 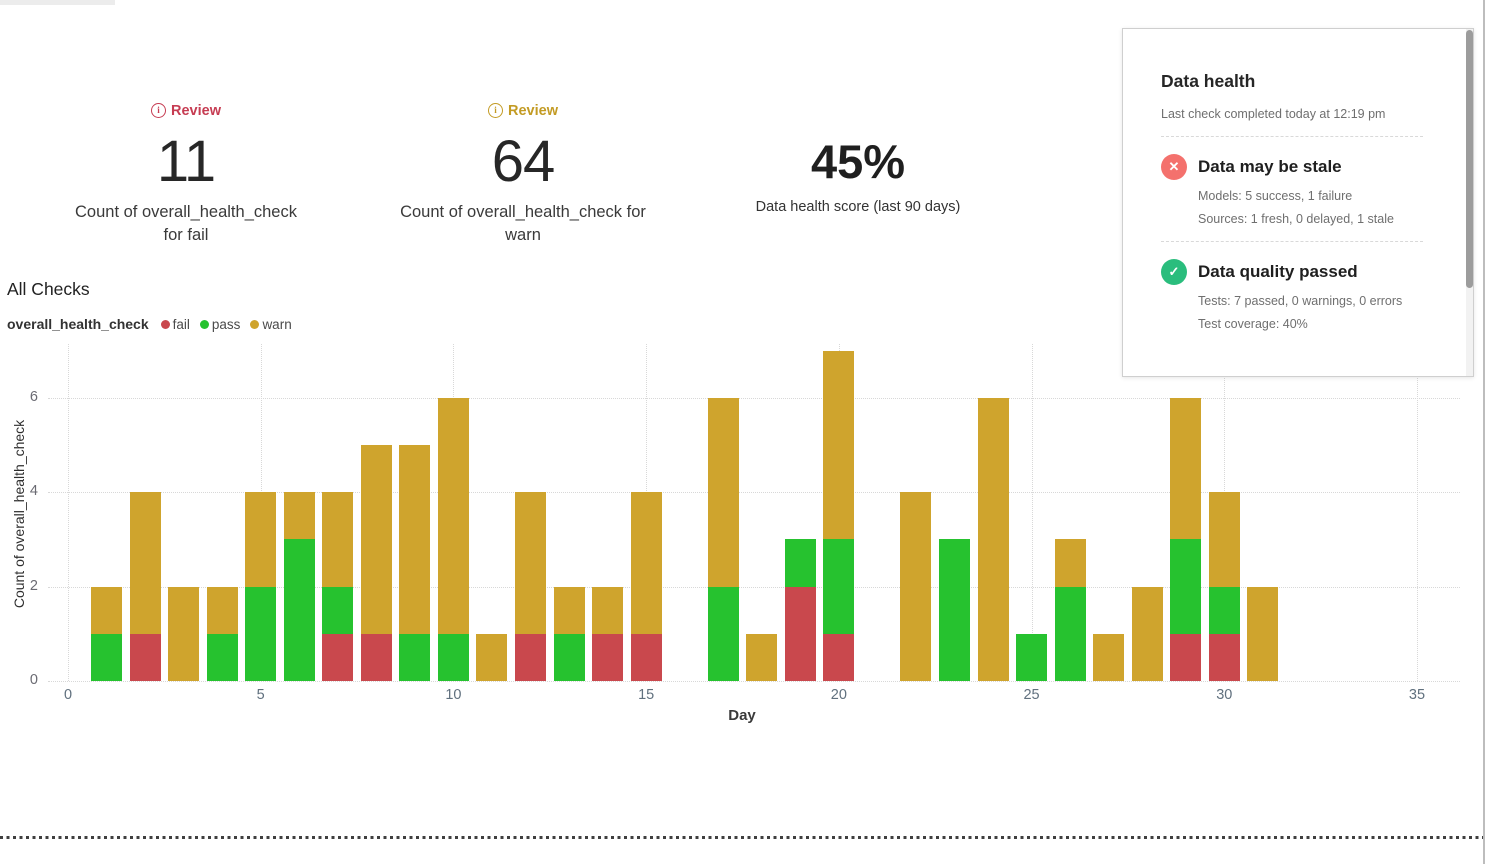 What do you see at coordinates (495, 110) in the screenshot?
I see `info-icon` at bounding box center [495, 110].